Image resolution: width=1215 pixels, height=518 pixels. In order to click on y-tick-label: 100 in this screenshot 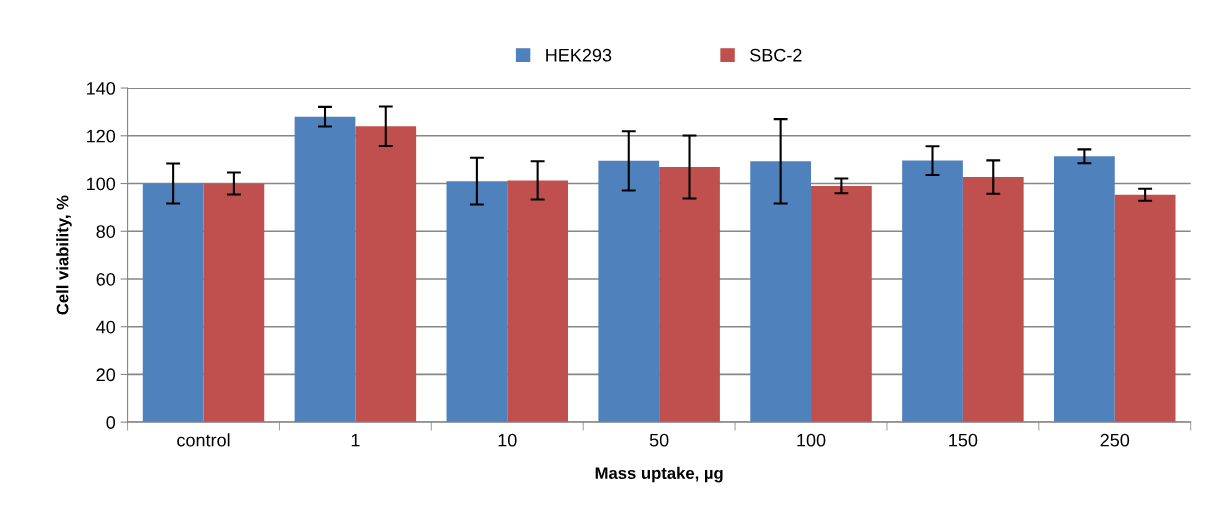, I will do `click(101, 184)`.